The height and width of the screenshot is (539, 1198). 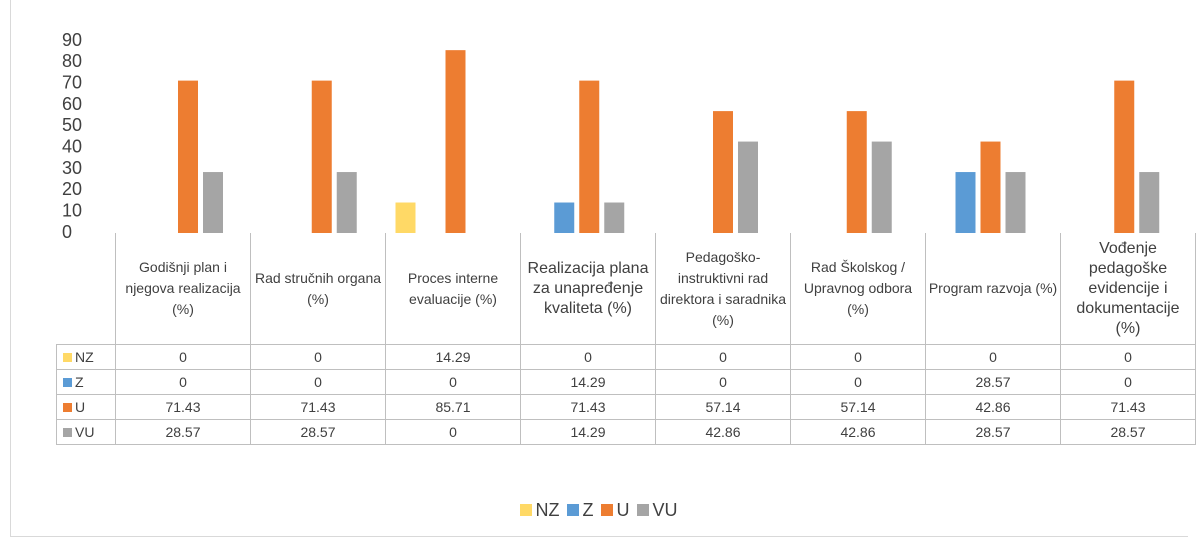 I want to click on table-row-label: U, so click(x=86, y=407).